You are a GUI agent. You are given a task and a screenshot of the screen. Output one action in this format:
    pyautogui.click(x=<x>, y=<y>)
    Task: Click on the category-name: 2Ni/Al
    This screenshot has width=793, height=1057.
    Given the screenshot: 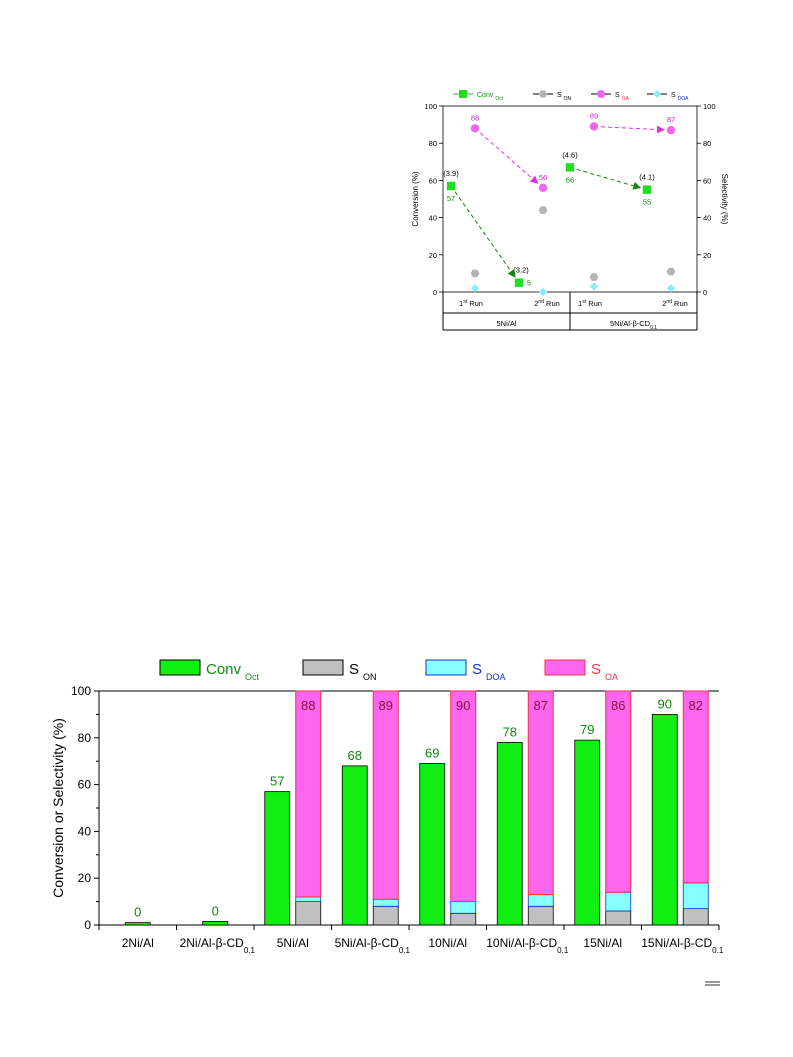 What is the action you would take?
    pyautogui.click(x=138, y=943)
    